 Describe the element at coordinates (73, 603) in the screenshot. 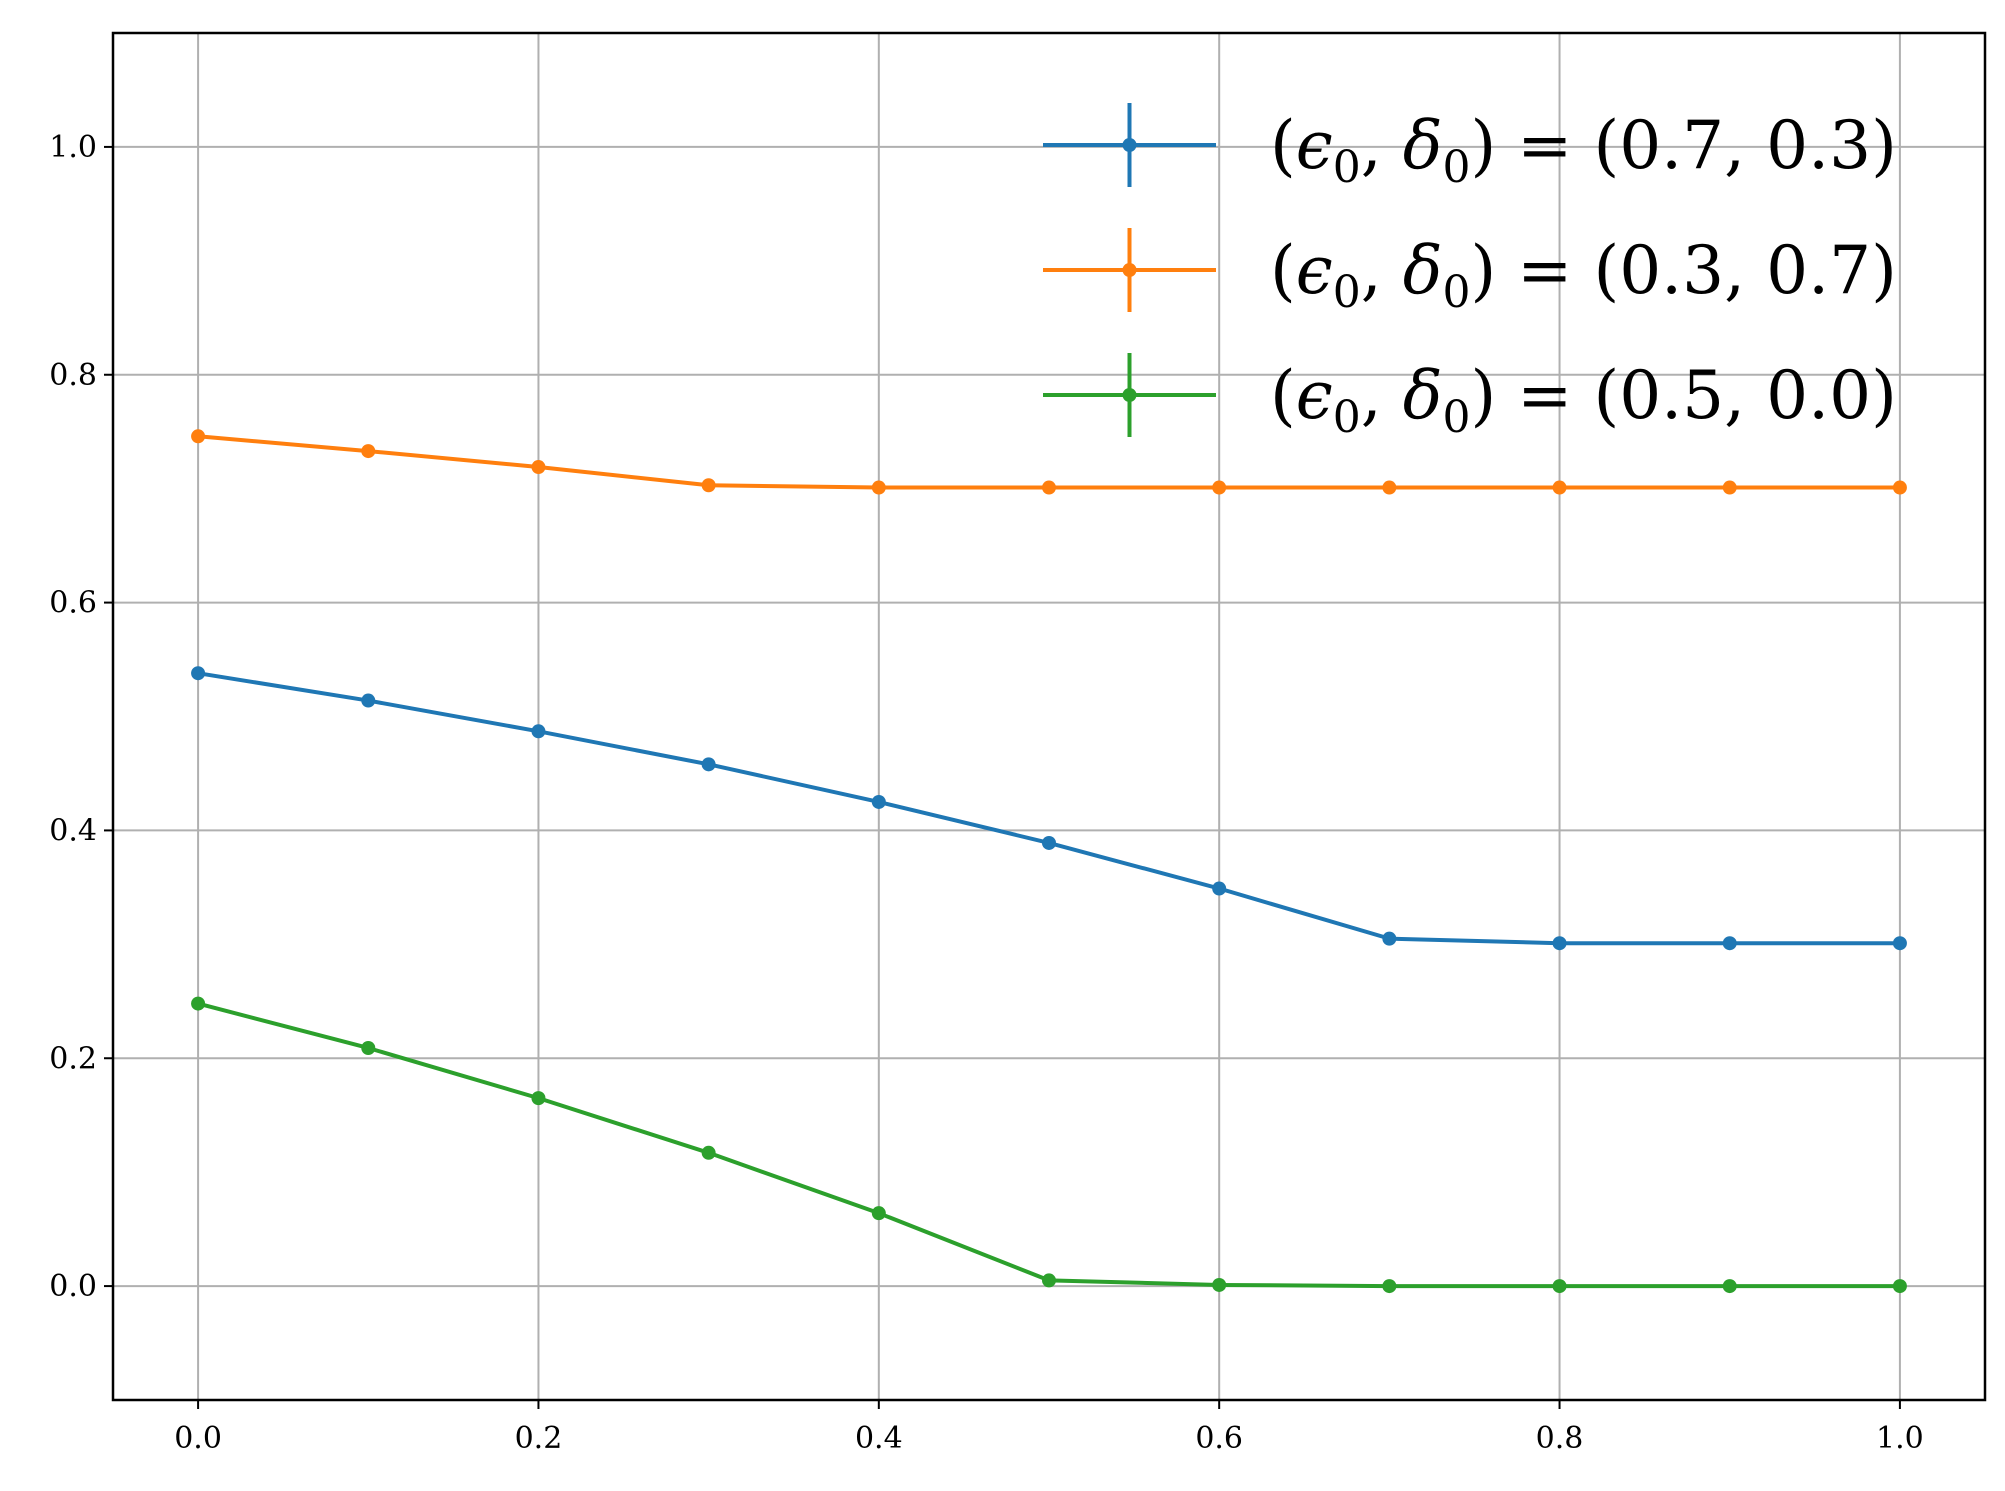

I see `y-tick-label: 0.6` at that location.